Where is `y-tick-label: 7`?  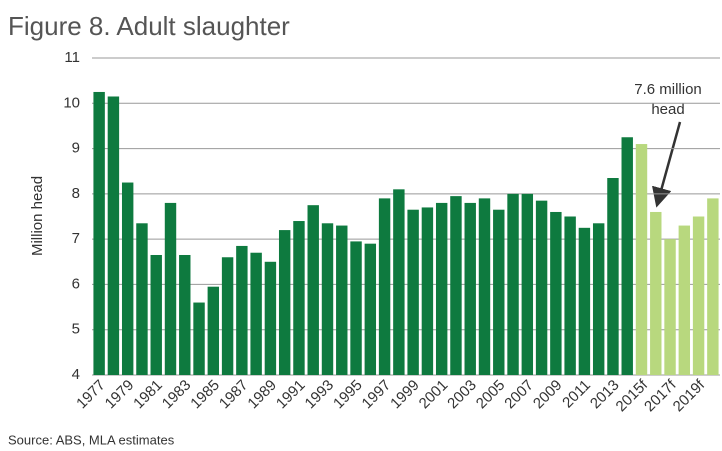 y-tick-label: 7 is located at coordinates (76, 238).